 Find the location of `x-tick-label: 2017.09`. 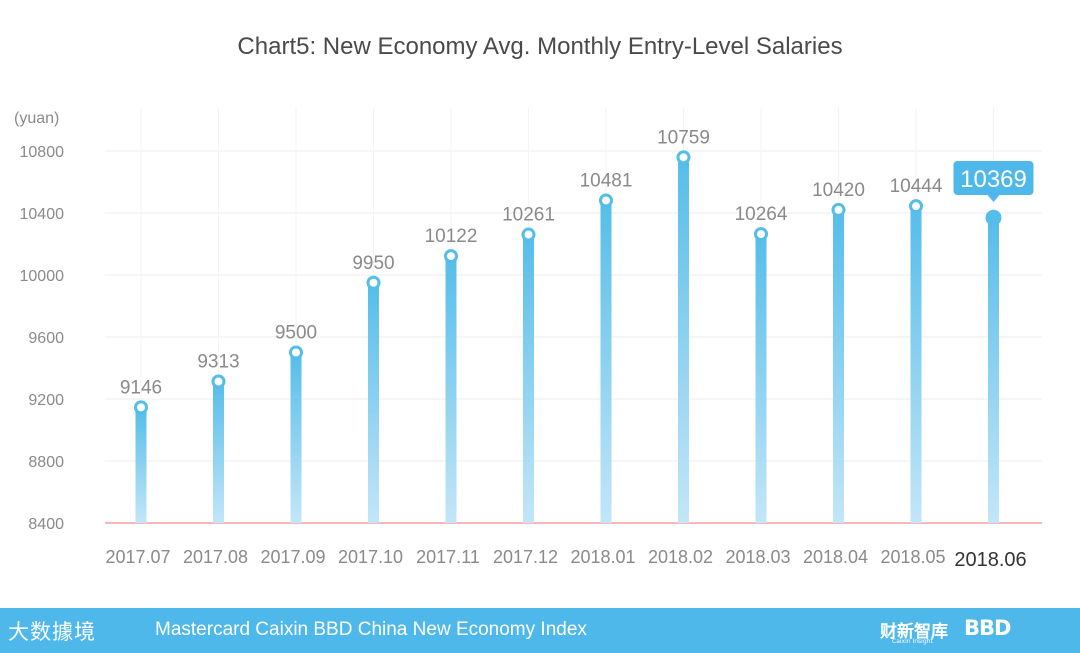

x-tick-label: 2017.09 is located at coordinates (292, 557).